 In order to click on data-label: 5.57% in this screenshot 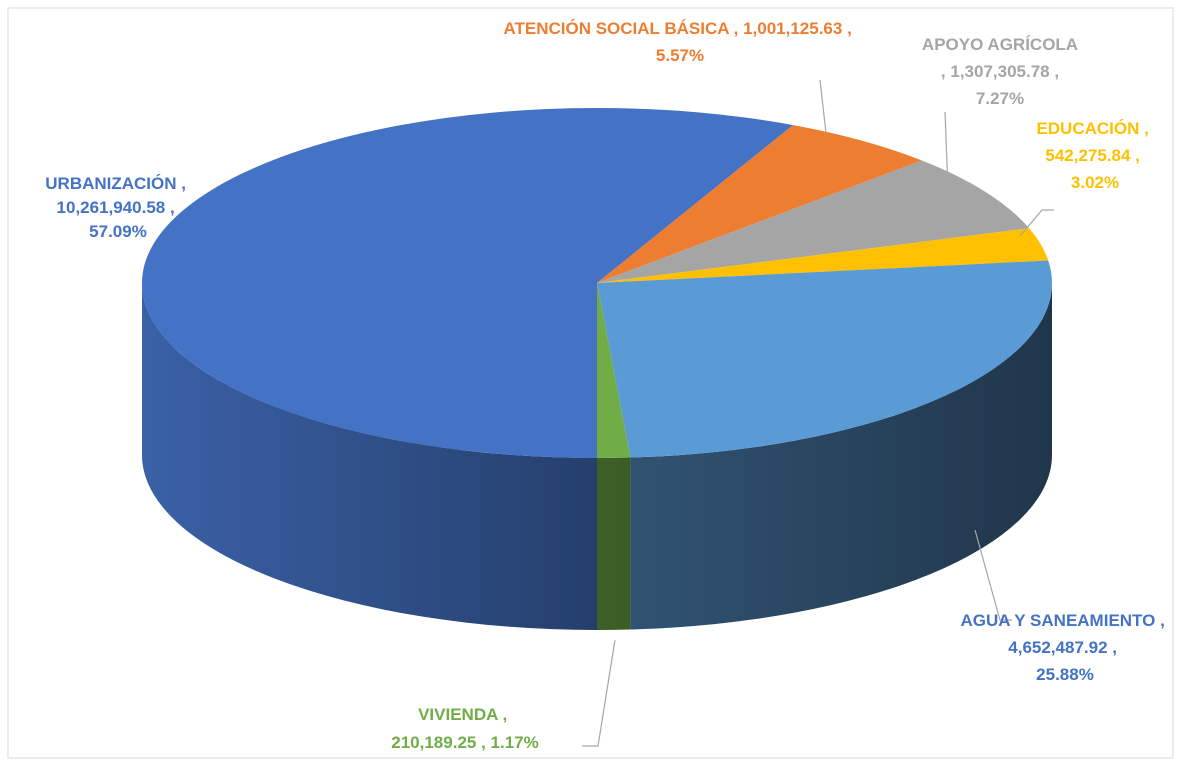, I will do `click(680, 55)`.